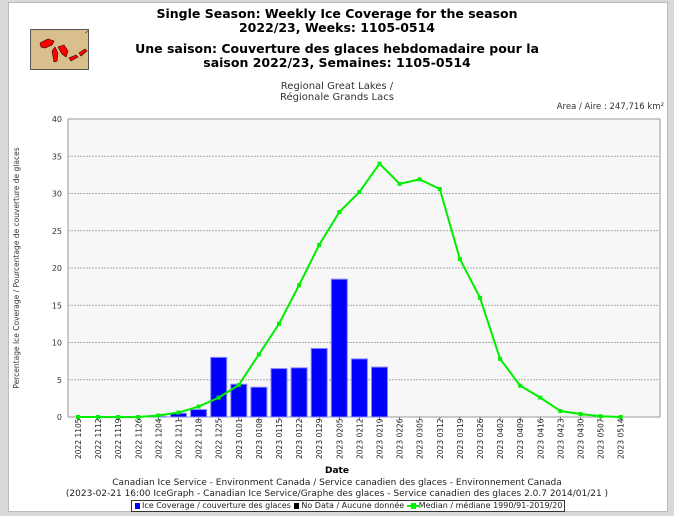 This screenshot has height=516, width=674. I want to click on area-label: Area / Aire : 247,716 km², so click(610, 107).